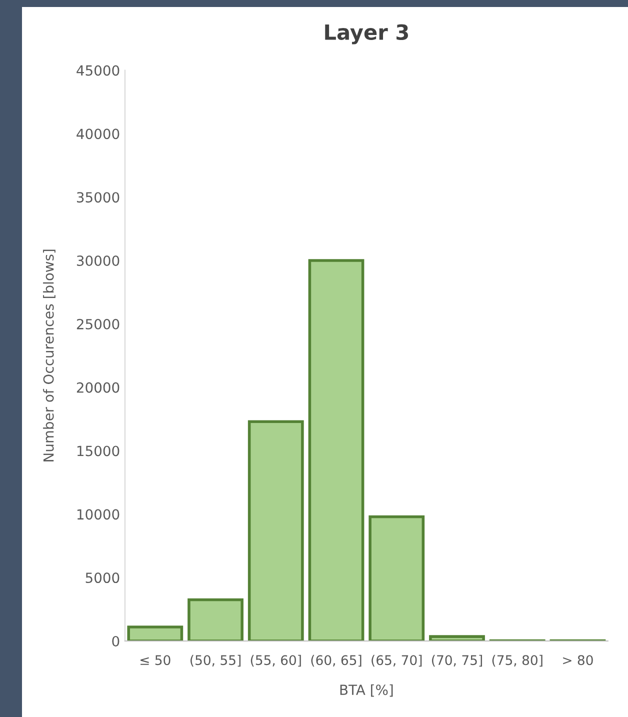 Image resolution: width=628 pixels, height=717 pixels. Describe the element at coordinates (215, 660) in the screenshot. I see `x-tick-label: (50, 55]` at that location.